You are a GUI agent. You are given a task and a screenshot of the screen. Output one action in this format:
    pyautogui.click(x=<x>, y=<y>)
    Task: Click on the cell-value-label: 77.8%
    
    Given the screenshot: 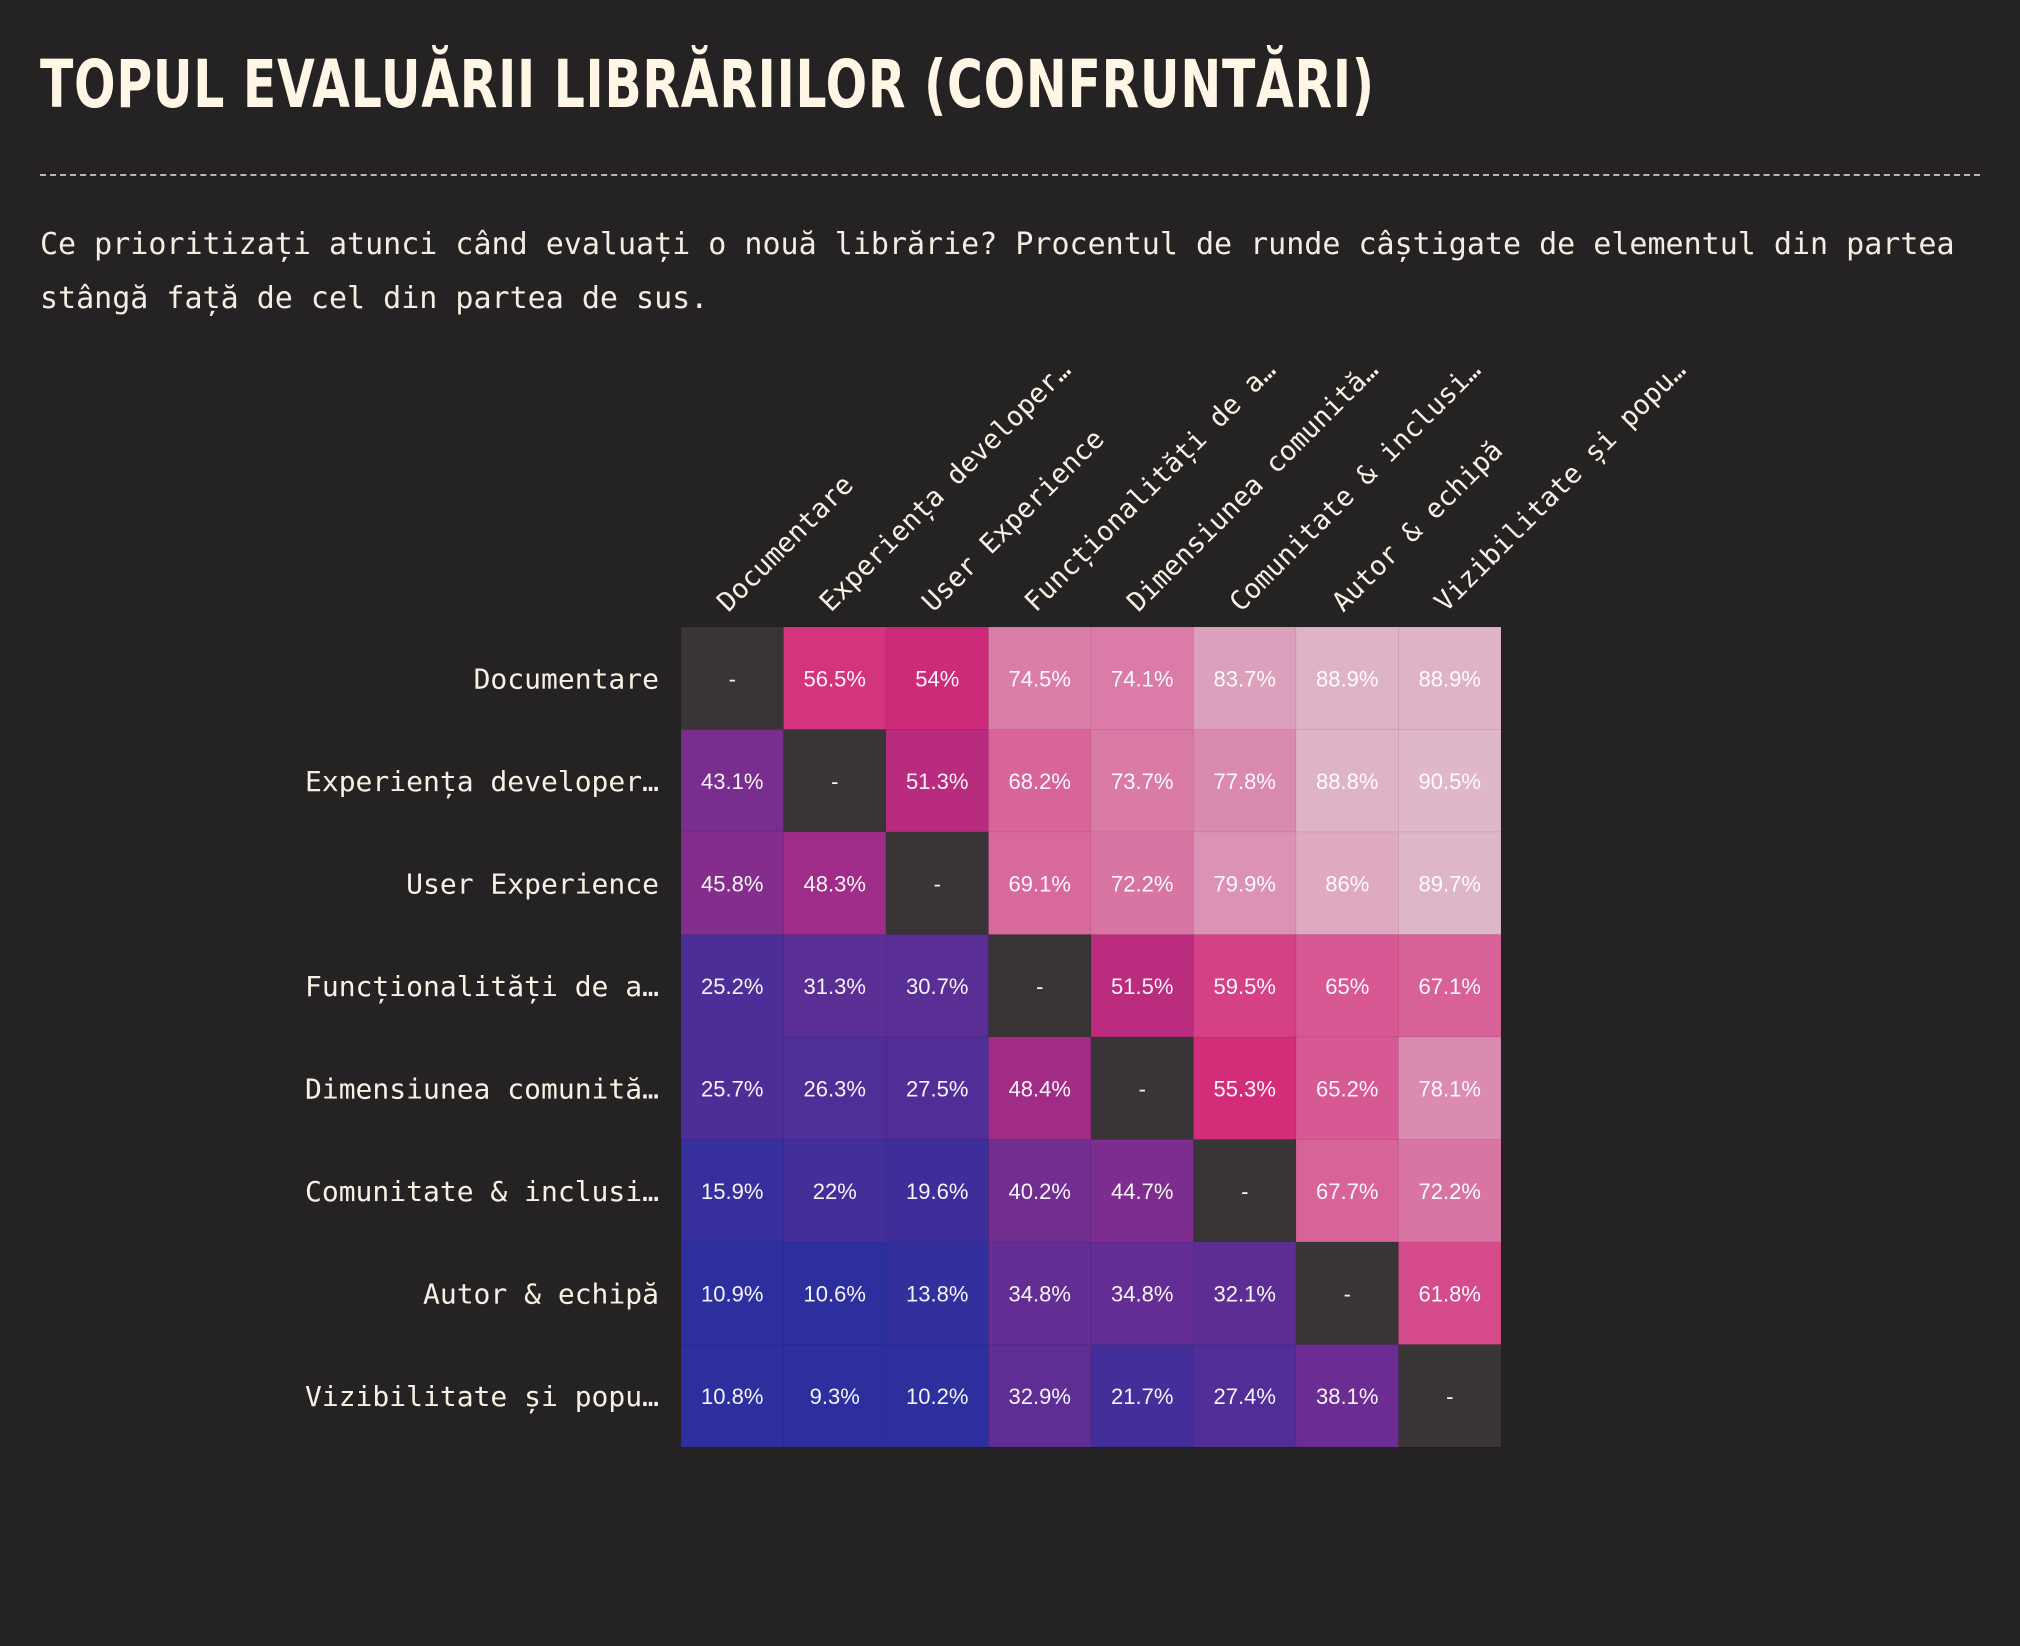 What is the action you would take?
    pyautogui.click(x=1245, y=781)
    